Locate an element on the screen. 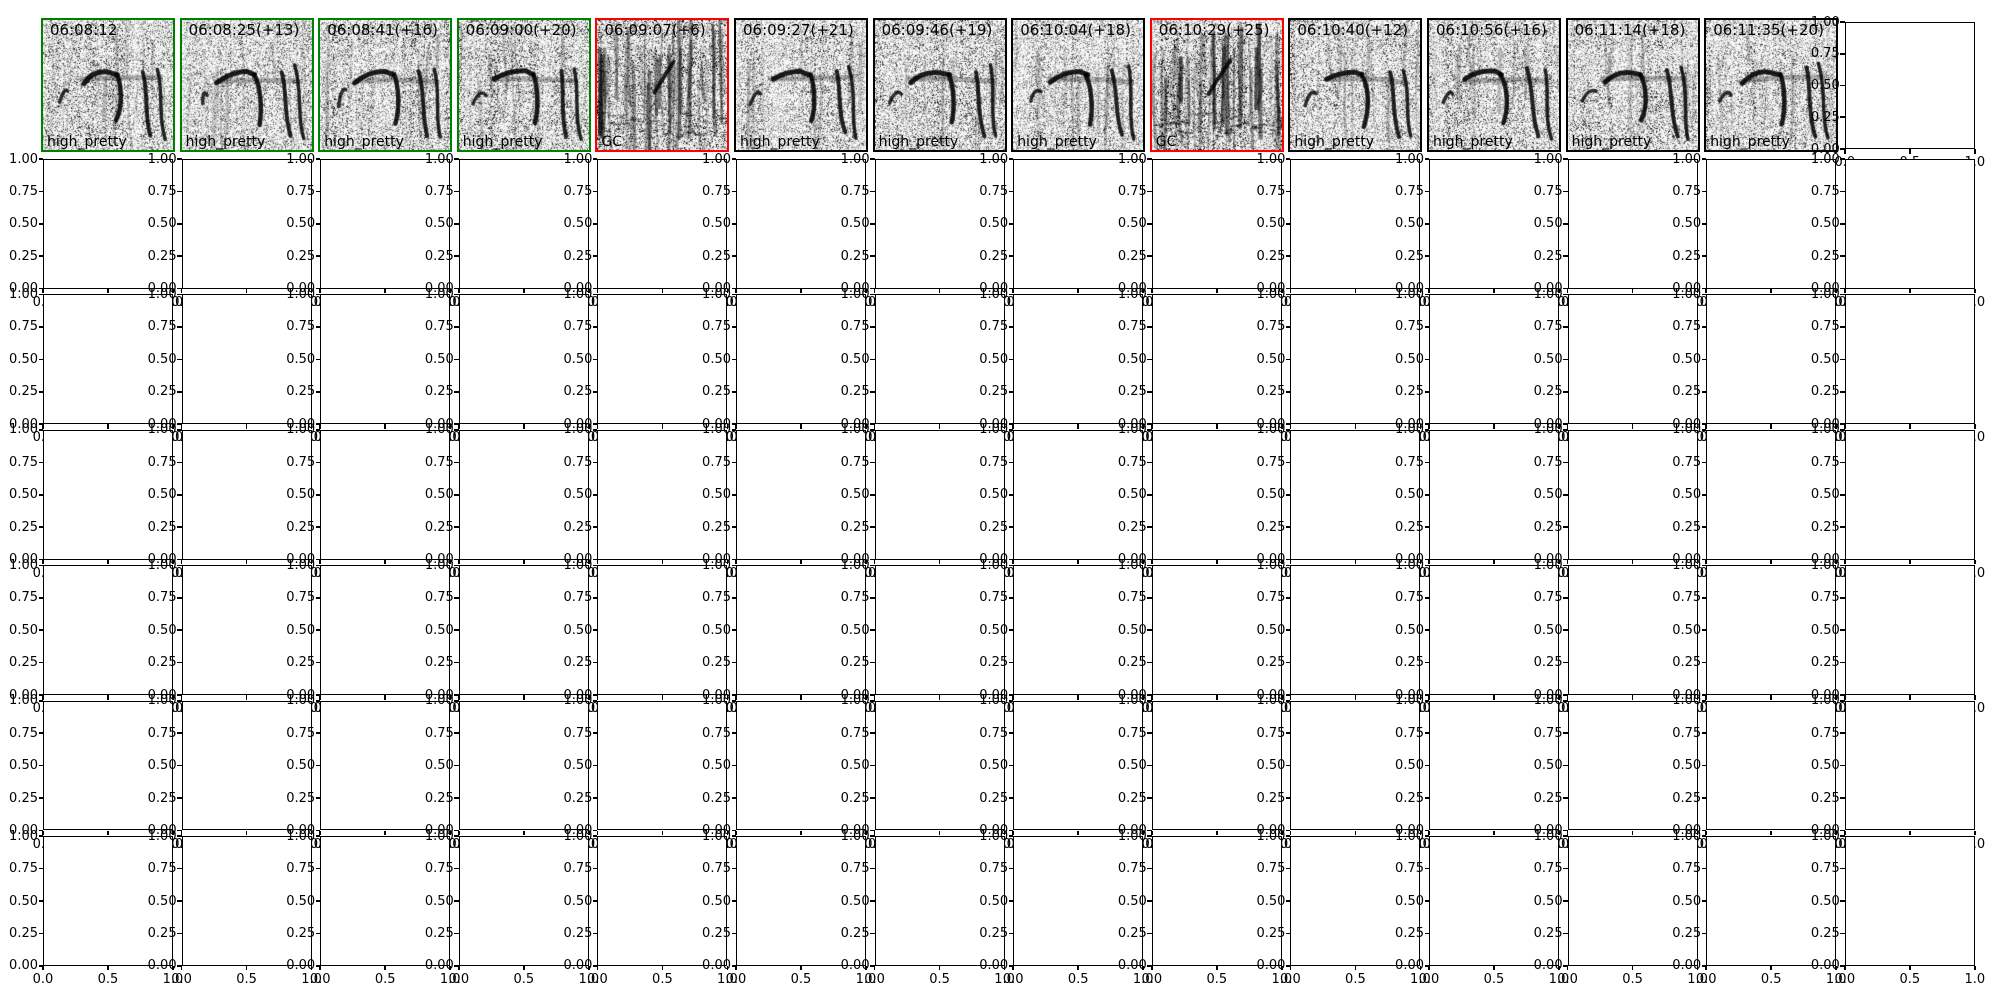 The width and height of the screenshot is (2000, 1000). spectrogram-panel: 06:08:25(+13) high_pretty is located at coordinates (246, 85).